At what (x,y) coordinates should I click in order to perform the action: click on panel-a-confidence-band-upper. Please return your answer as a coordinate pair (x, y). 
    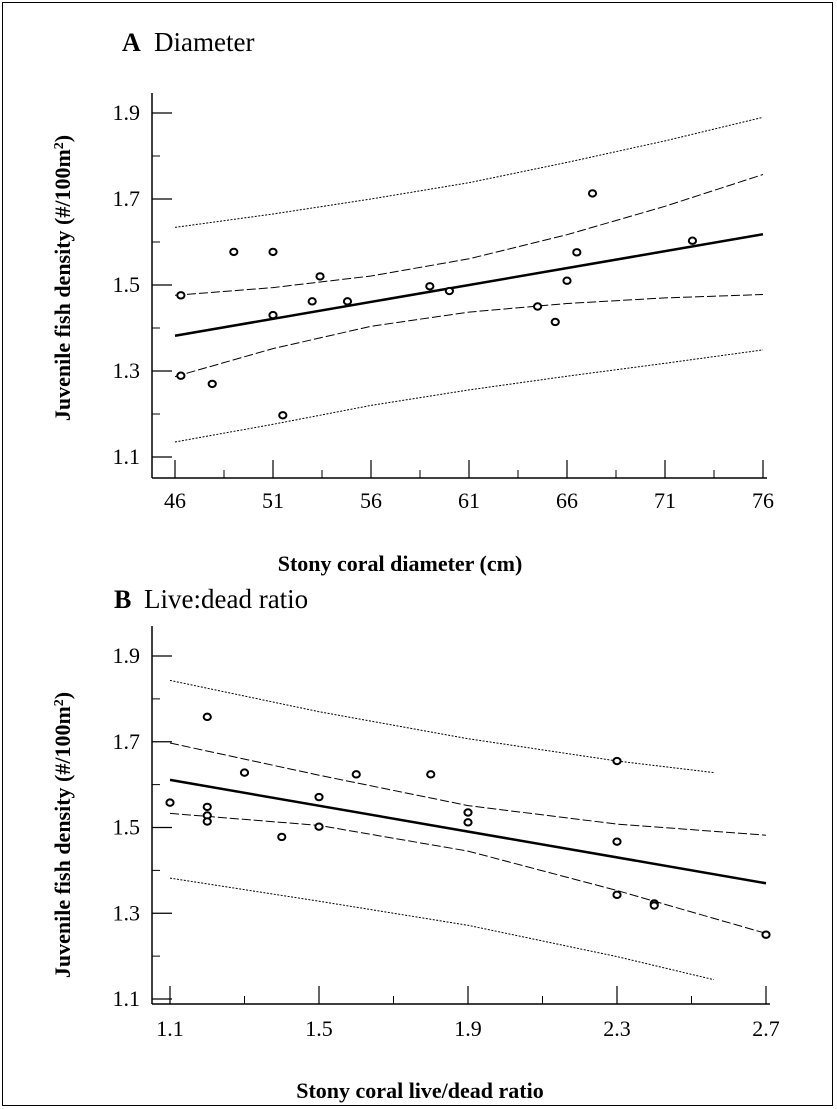
    Looking at the image, I should click on (469, 235).